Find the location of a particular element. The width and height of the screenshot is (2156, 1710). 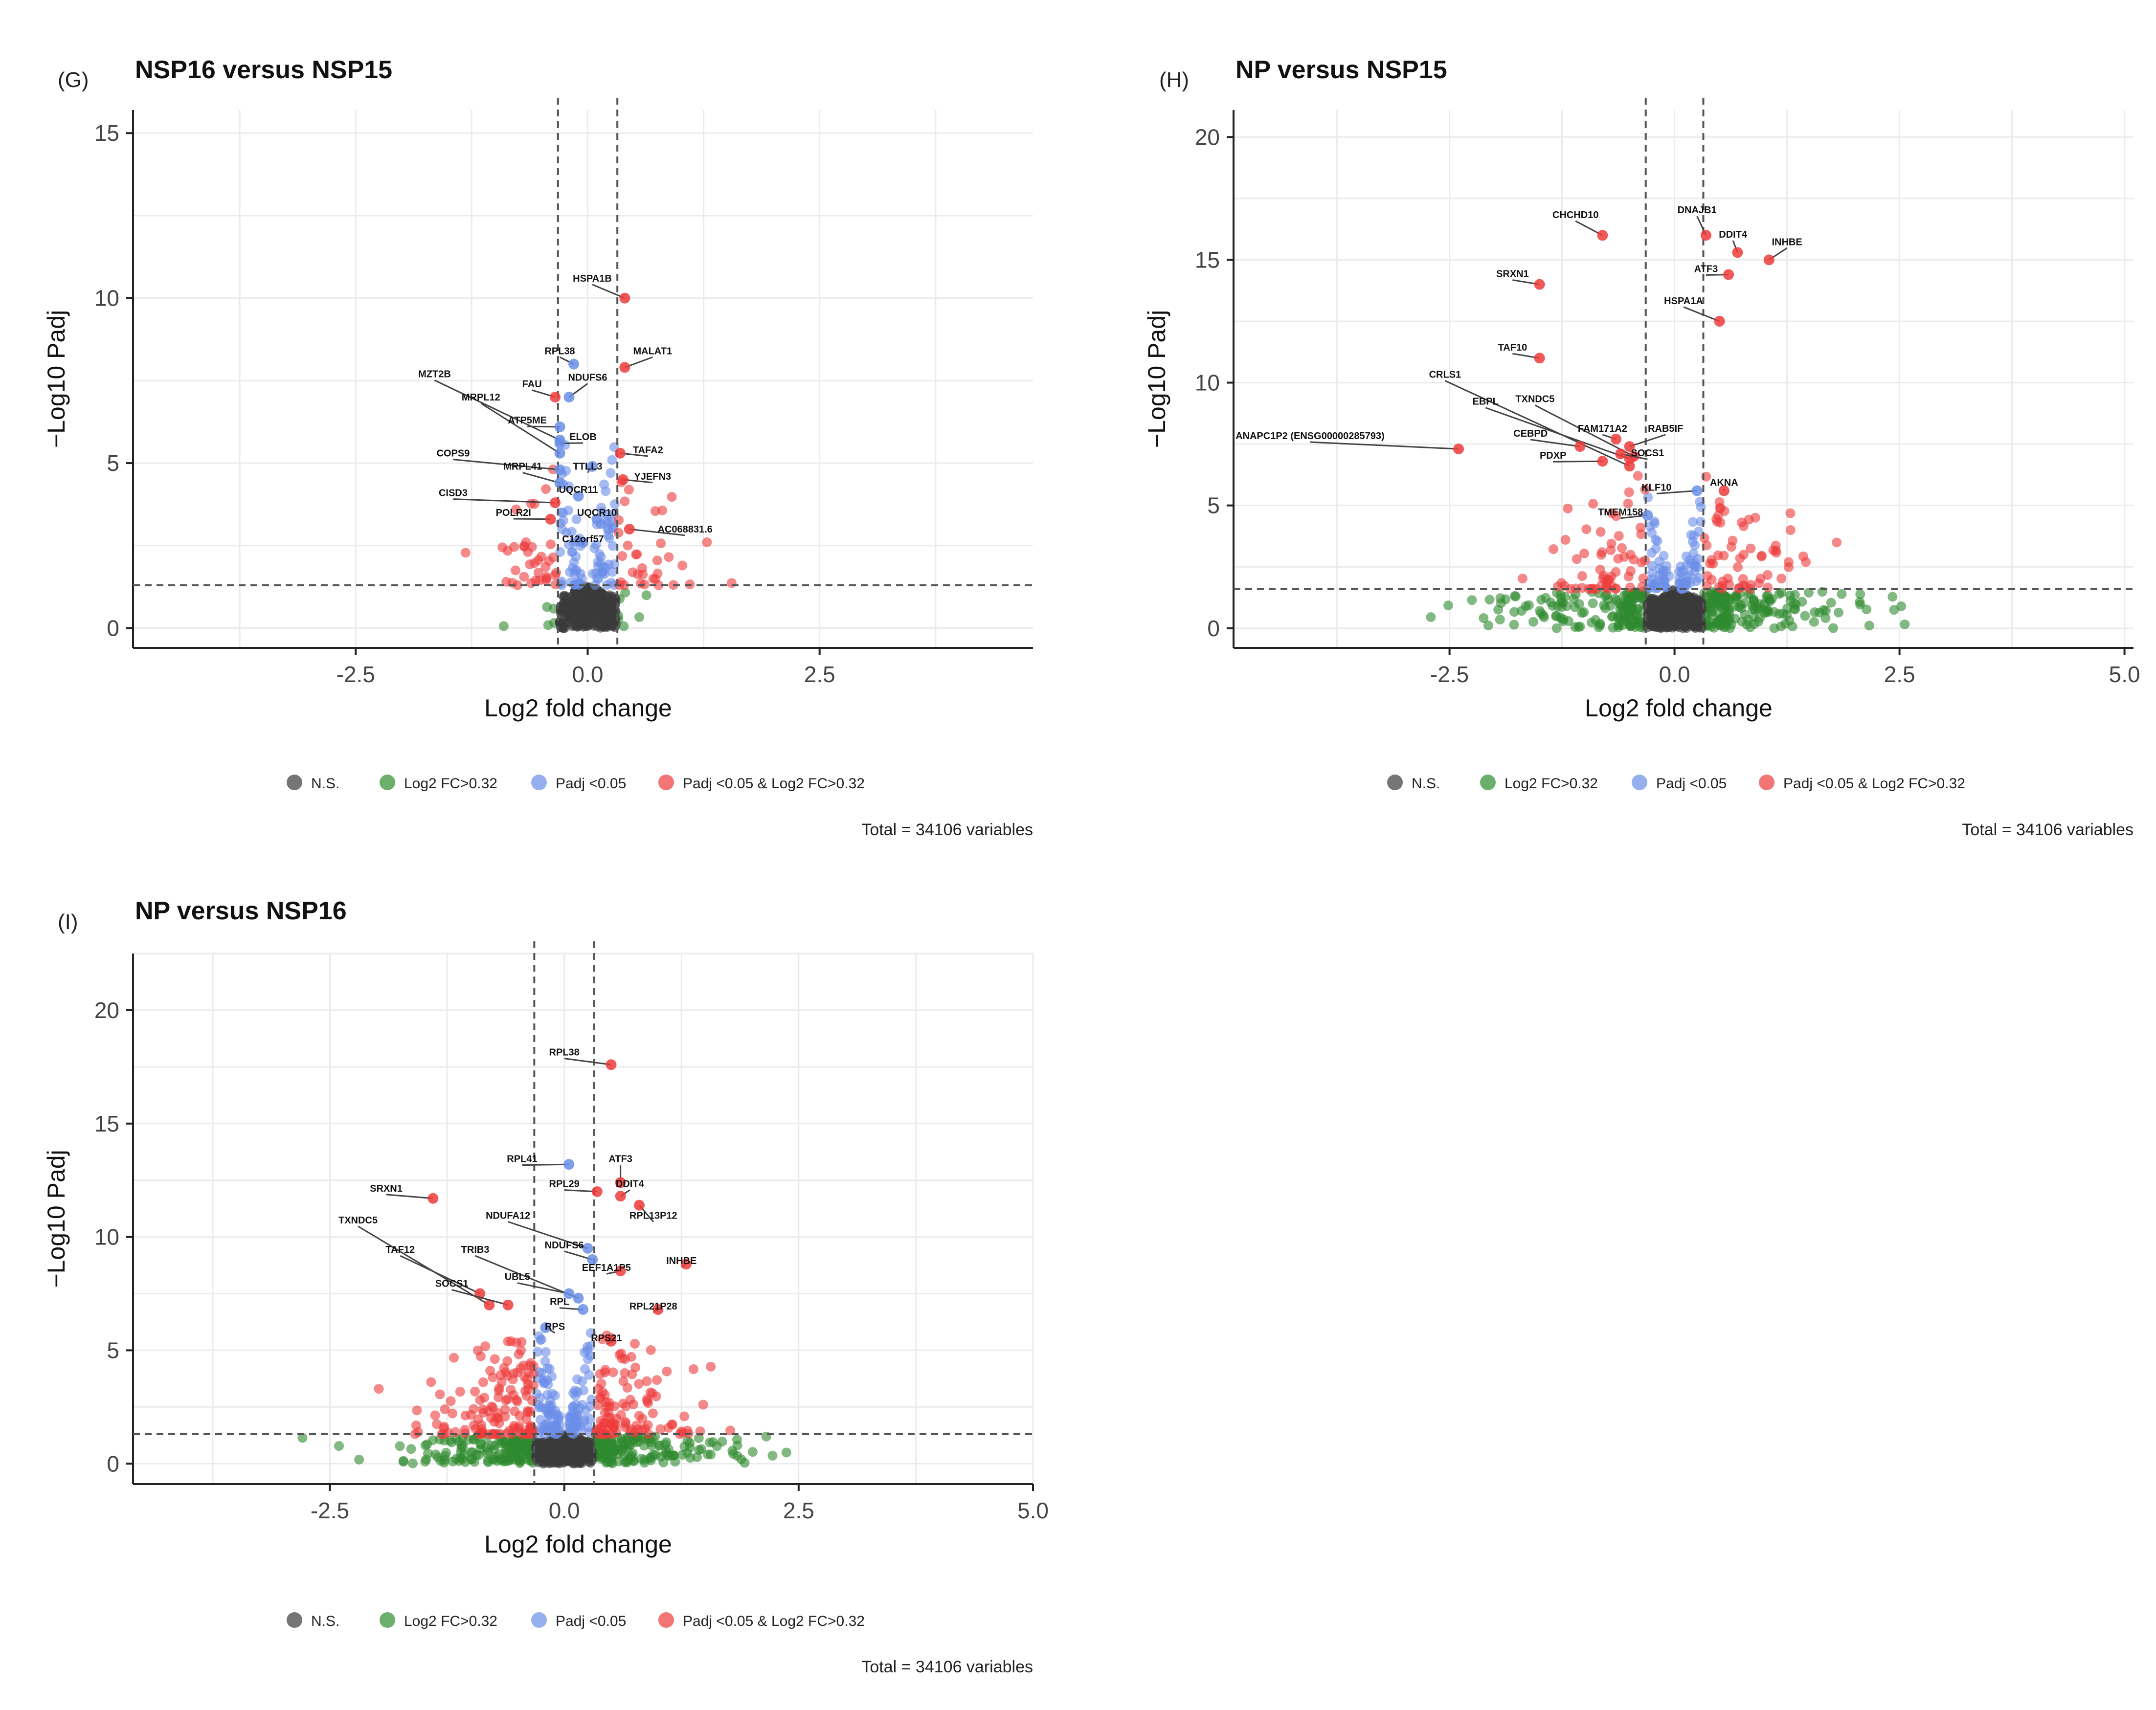

caption: Total = 34106 variables is located at coordinates (2048, 830).